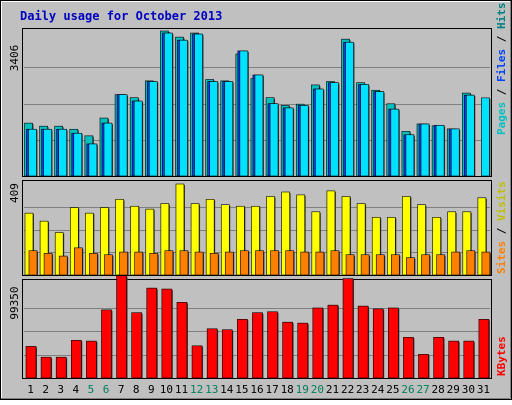  What do you see at coordinates (45, 389) in the screenshot?
I see `x-label-day-2: 2` at bounding box center [45, 389].